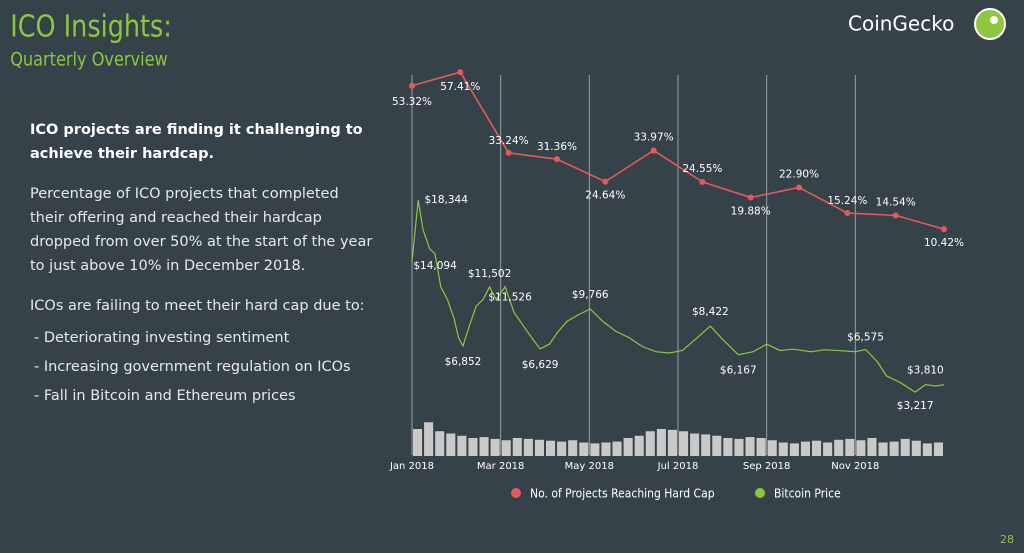 The height and width of the screenshot is (553, 1024). Describe the element at coordinates (654, 137) in the screenshot. I see `value-label: 33.97%` at that location.